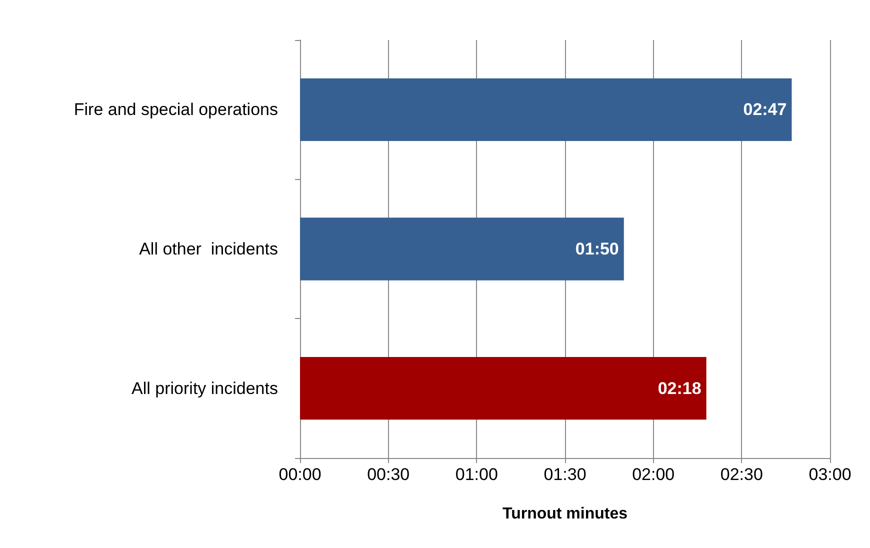  Describe the element at coordinates (208, 249) in the screenshot. I see `y-tick-label: All other incidents` at that location.